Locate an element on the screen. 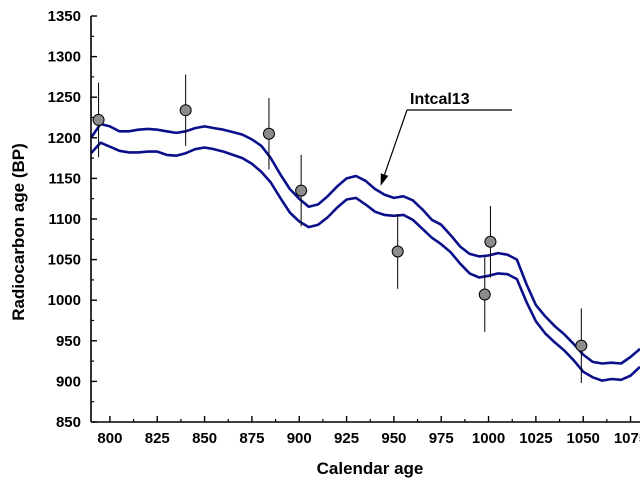  y-tick-label: 950 is located at coordinates (68, 341).